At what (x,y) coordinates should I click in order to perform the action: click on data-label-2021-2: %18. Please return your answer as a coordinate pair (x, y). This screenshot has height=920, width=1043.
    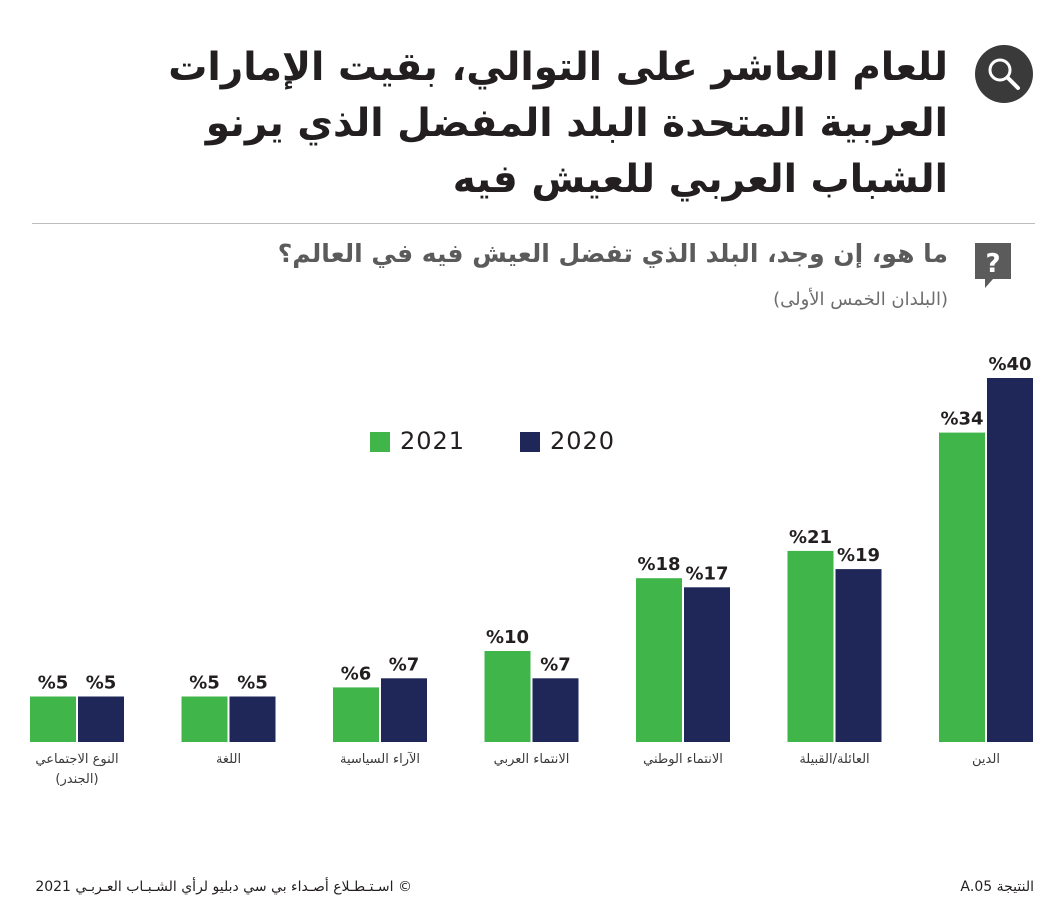
    Looking at the image, I should click on (658, 564).